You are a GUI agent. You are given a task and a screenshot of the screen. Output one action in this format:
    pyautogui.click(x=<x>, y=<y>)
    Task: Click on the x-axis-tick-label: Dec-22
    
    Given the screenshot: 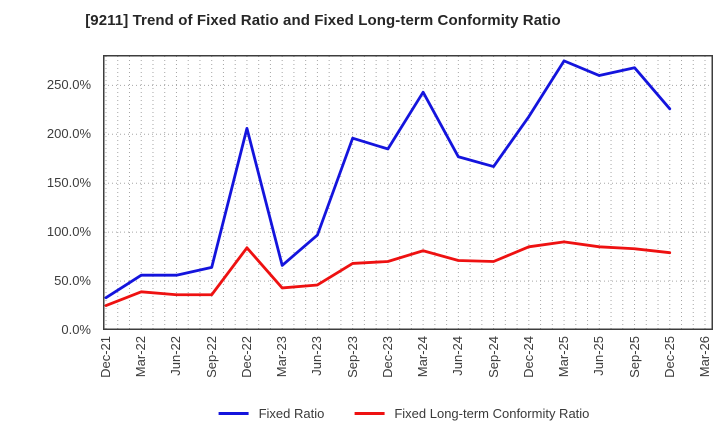 What is the action you would take?
    pyautogui.click(x=246, y=366)
    